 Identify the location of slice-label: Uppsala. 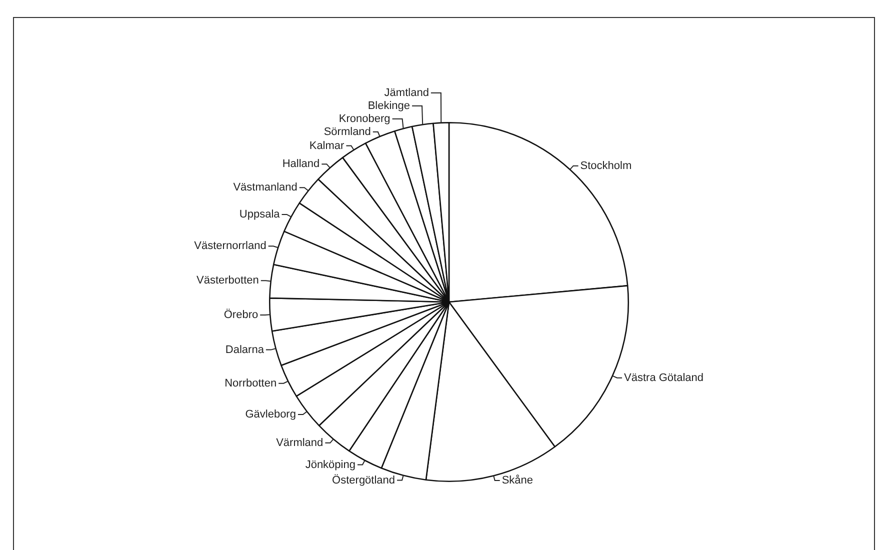
(260, 214).